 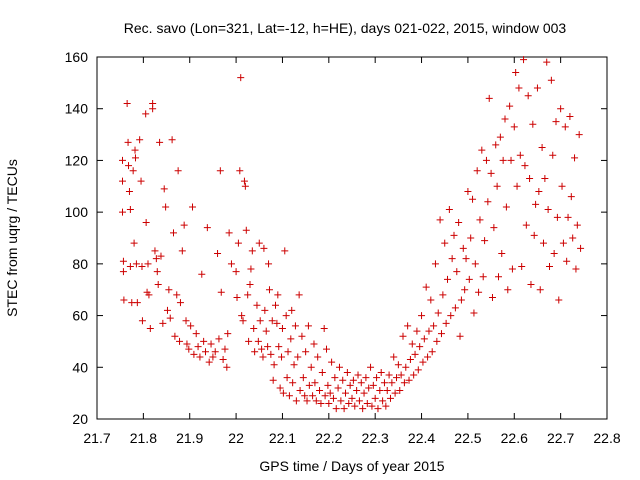 What do you see at coordinates (77, 160) in the screenshot?
I see `y-tick-label: 120` at bounding box center [77, 160].